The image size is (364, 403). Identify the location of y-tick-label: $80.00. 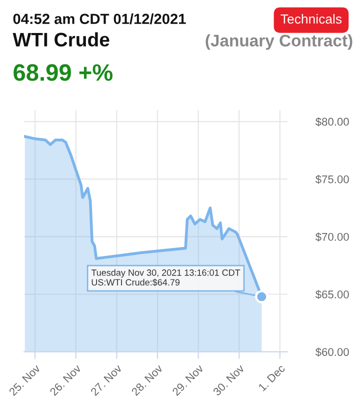
(332, 121).